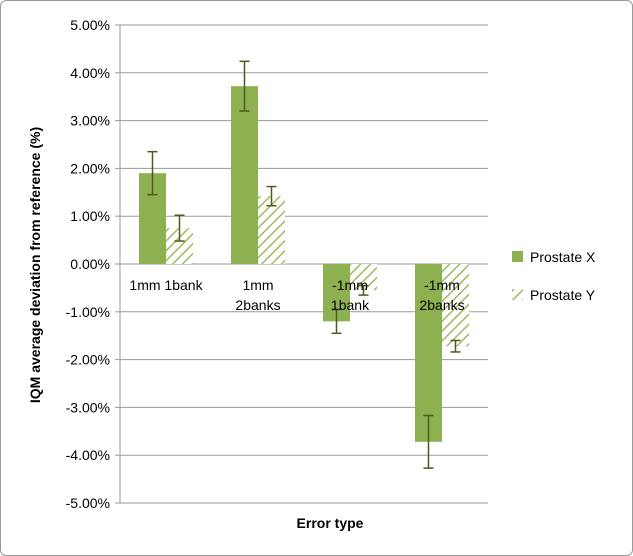  I want to click on y-tick-label: -4.00%, so click(88, 455).